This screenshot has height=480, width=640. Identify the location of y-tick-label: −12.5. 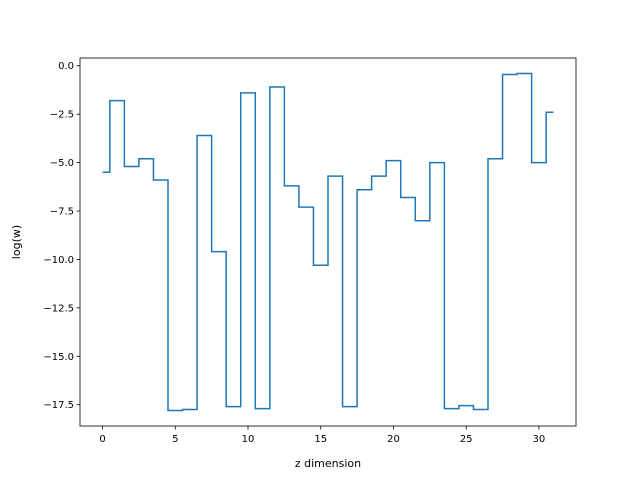
(58, 308).